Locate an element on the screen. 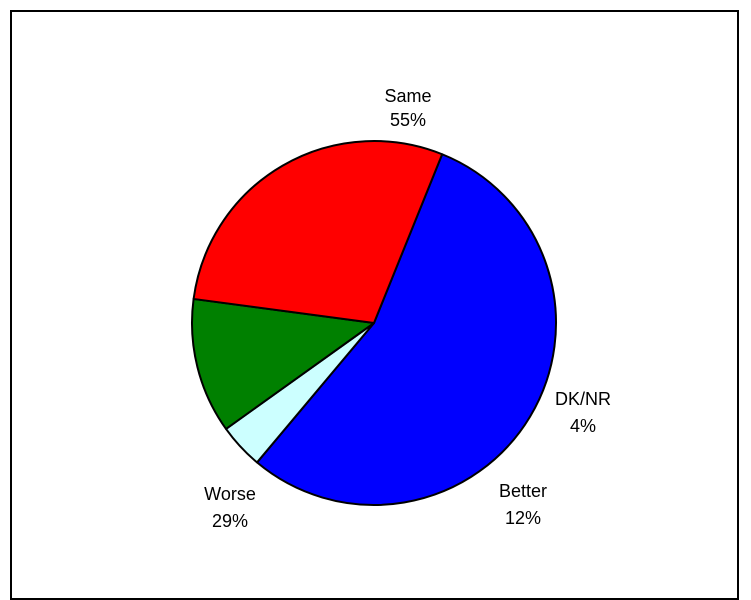  pie-slice-worse is located at coordinates (318, 232).